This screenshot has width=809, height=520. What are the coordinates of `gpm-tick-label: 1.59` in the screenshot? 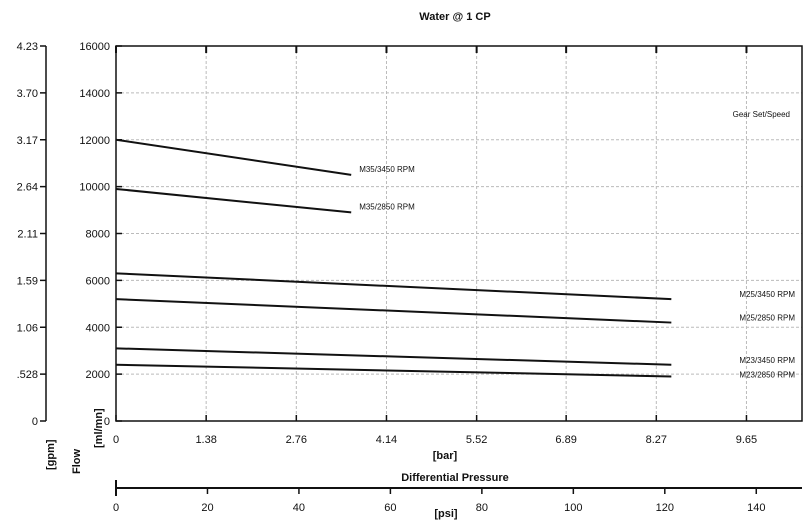 It's located at (27, 281).